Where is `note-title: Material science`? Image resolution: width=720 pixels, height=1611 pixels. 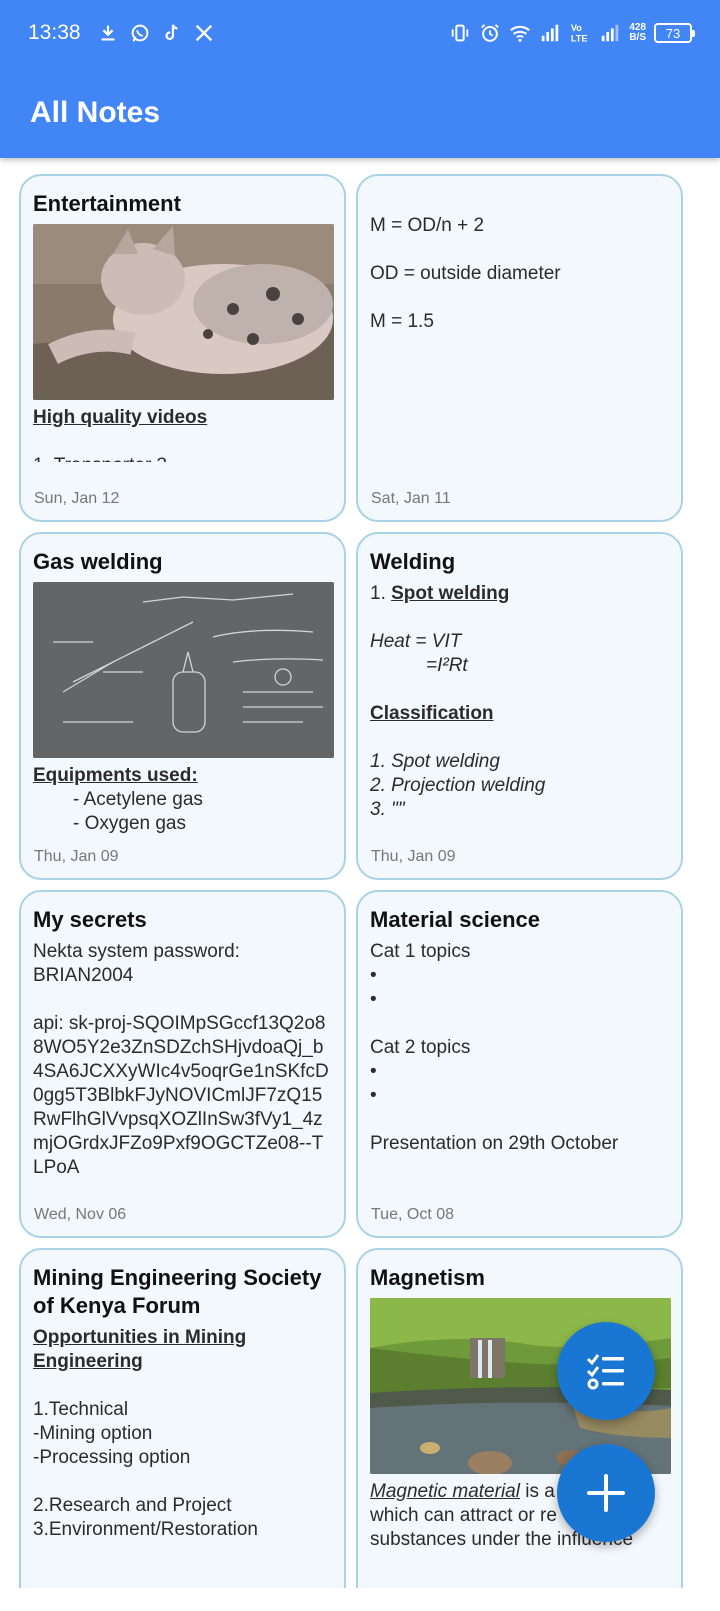 note-title: Material science is located at coordinates (455, 919).